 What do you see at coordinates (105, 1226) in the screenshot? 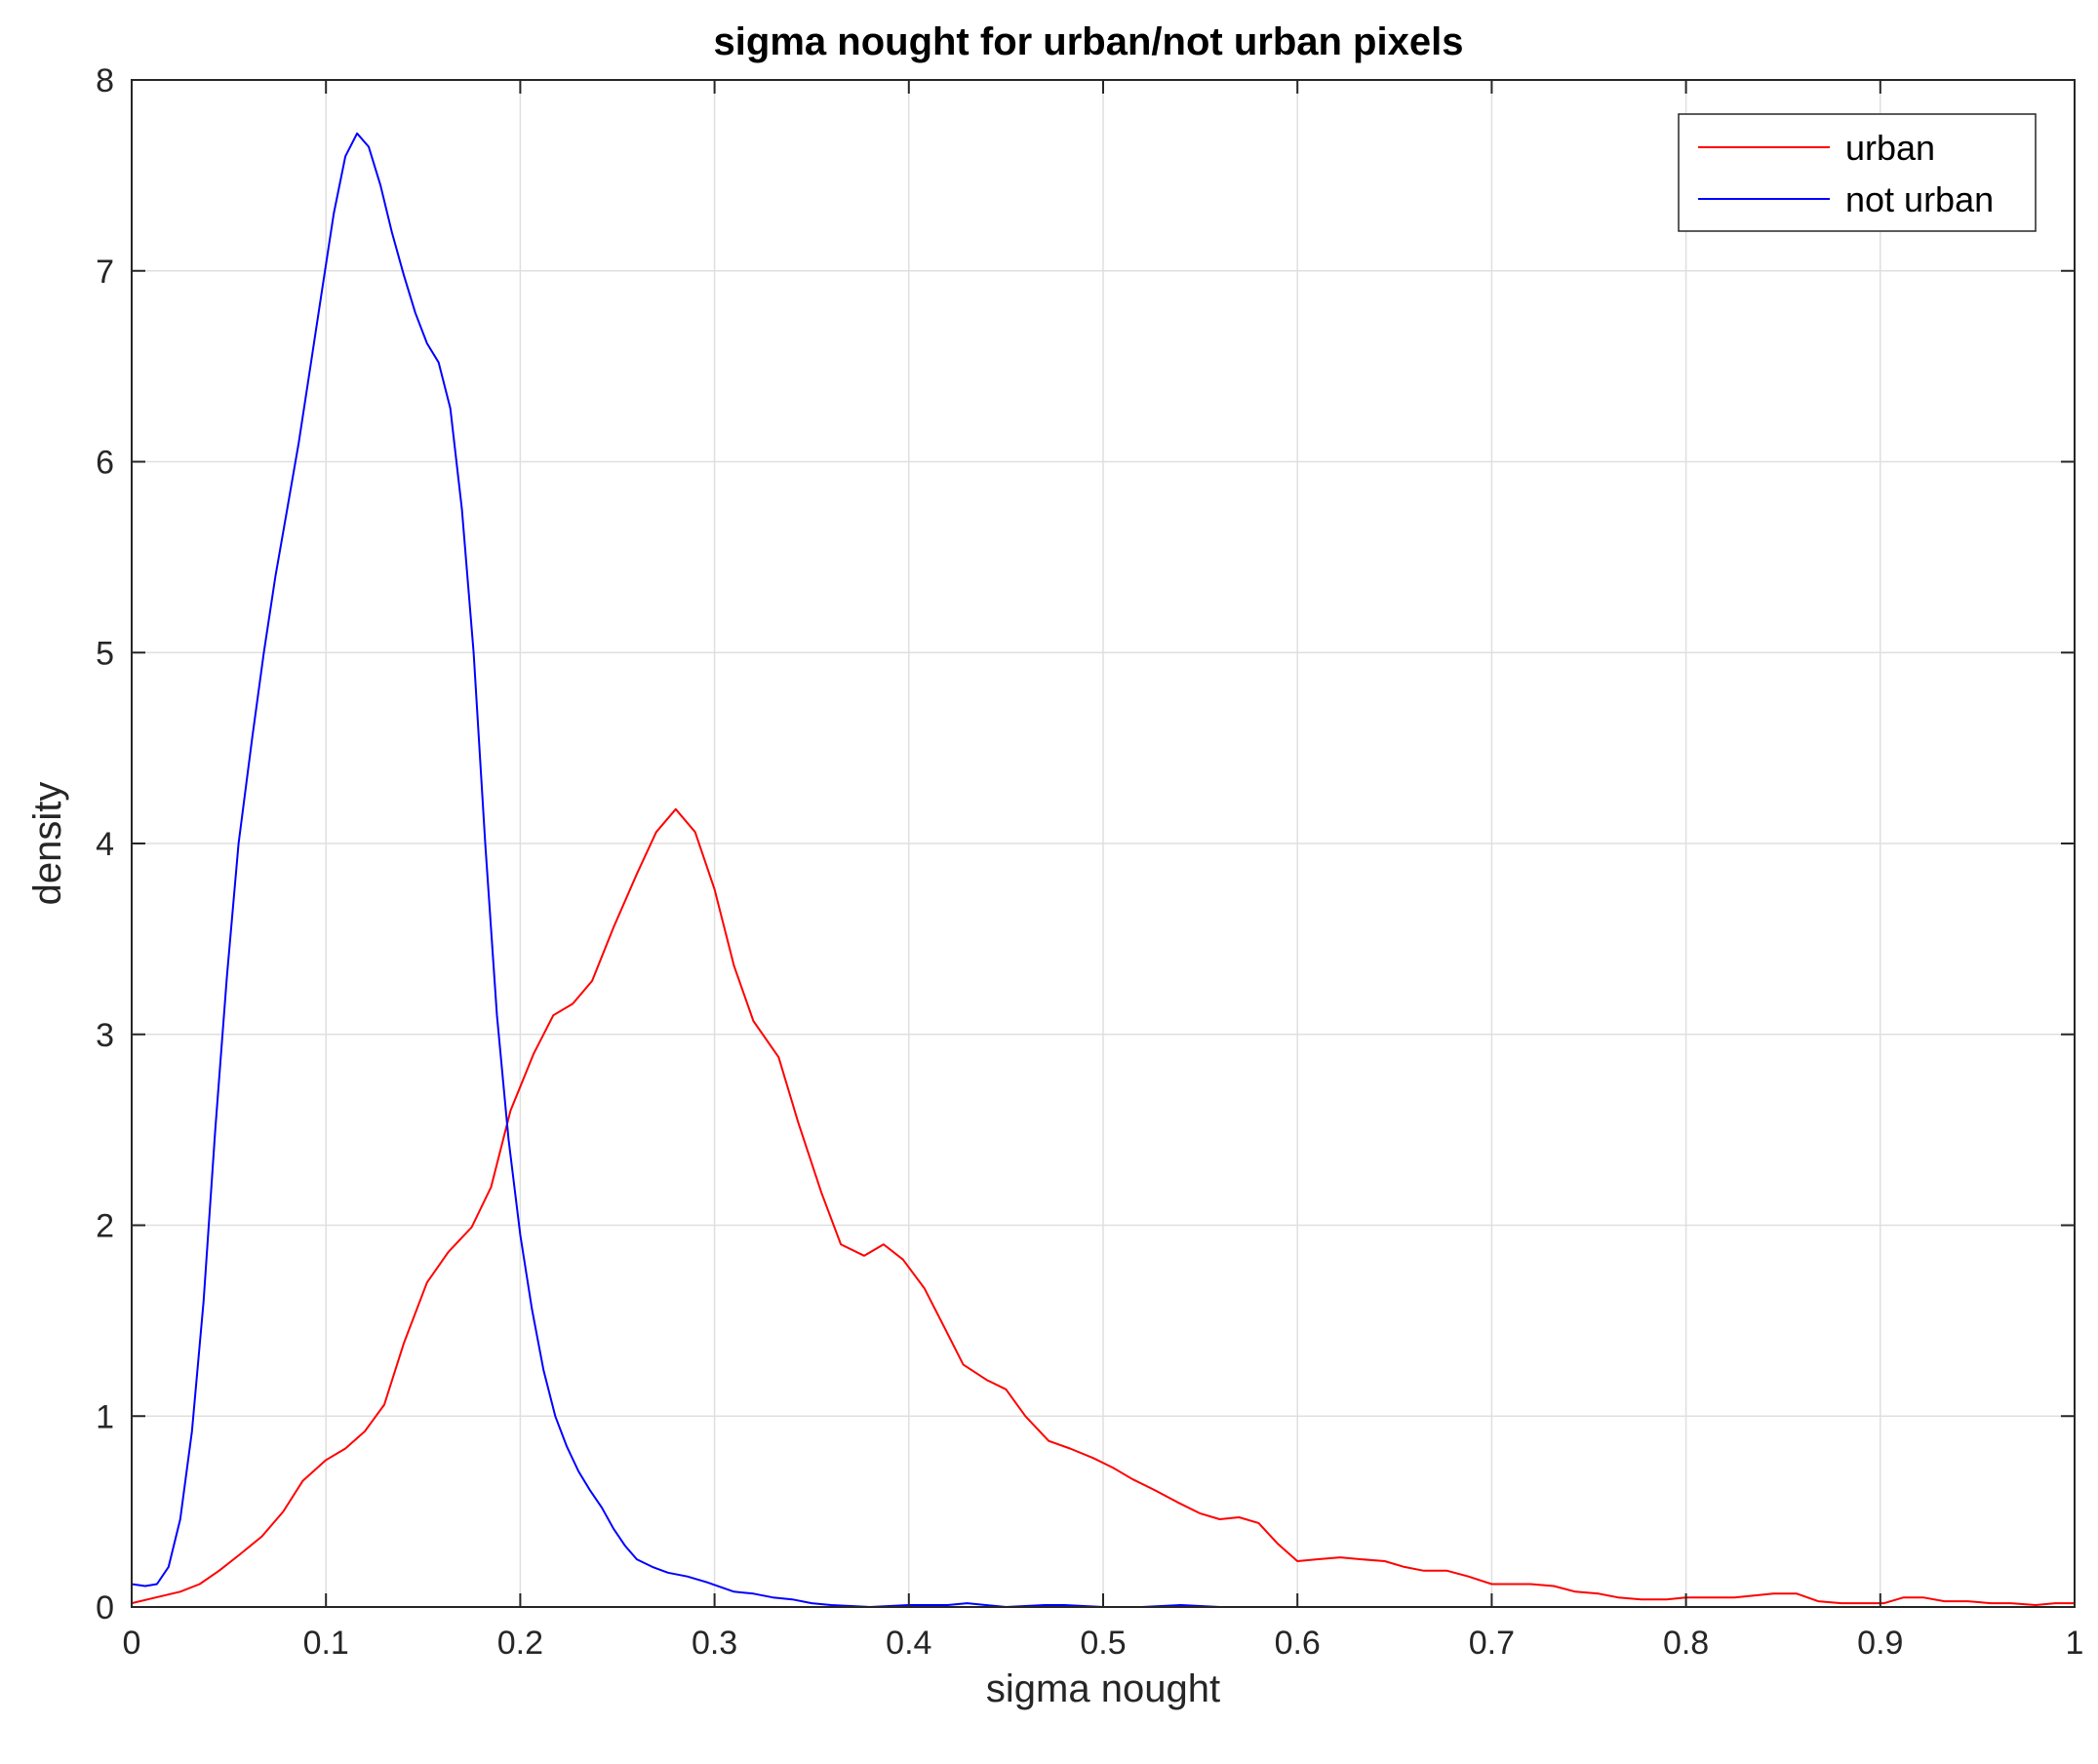
I see `y-tick-label: 2` at bounding box center [105, 1226].